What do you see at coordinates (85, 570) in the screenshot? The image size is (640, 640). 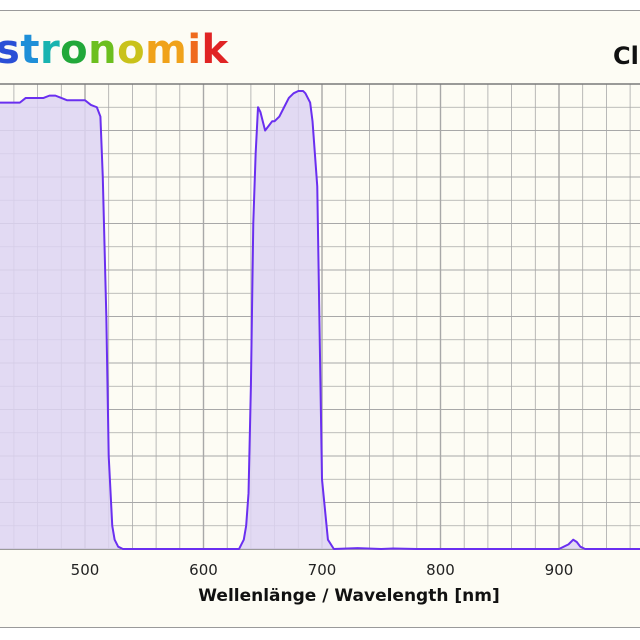 I see `x-tick-label: 500` at bounding box center [85, 570].